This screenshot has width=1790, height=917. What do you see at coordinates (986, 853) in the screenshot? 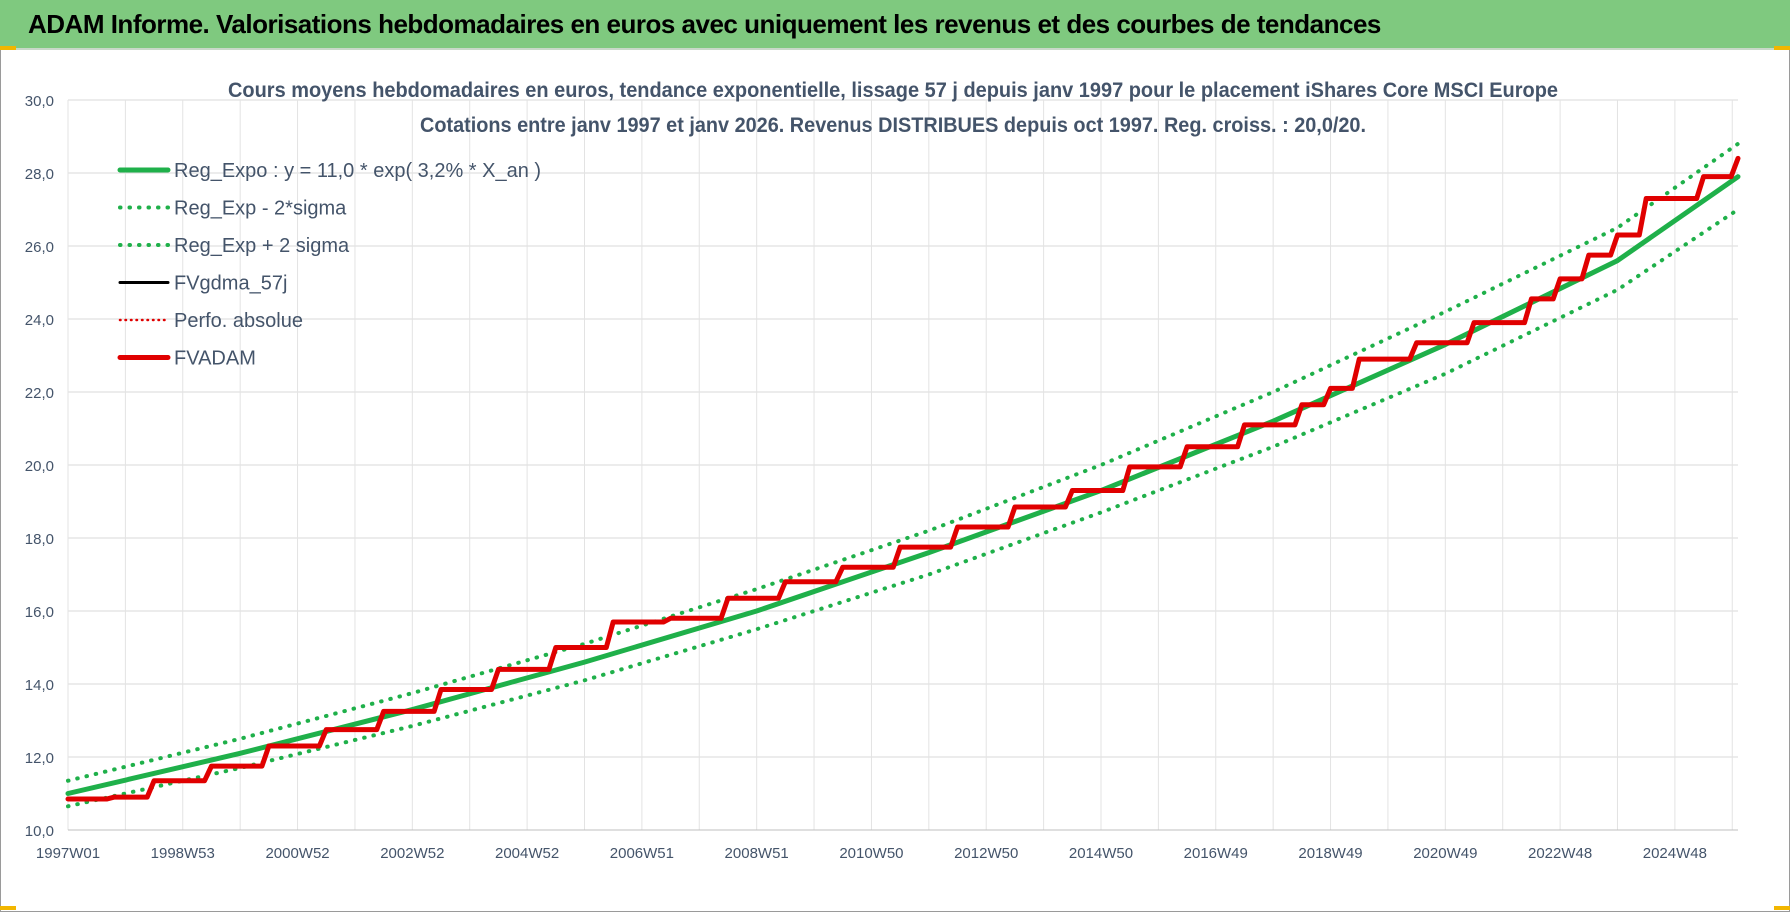
I see `x-tick-label: 2012W50` at bounding box center [986, 853].